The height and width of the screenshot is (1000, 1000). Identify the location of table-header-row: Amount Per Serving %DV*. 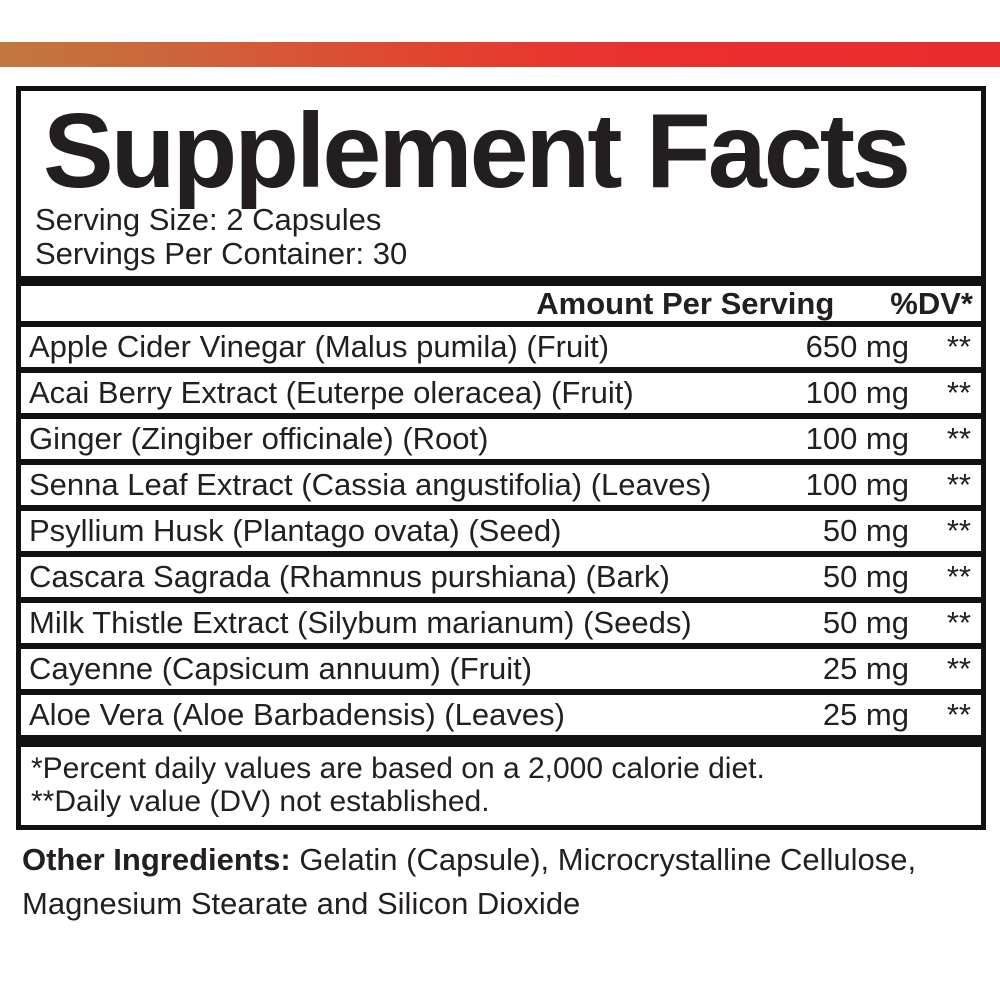
(501, 303).